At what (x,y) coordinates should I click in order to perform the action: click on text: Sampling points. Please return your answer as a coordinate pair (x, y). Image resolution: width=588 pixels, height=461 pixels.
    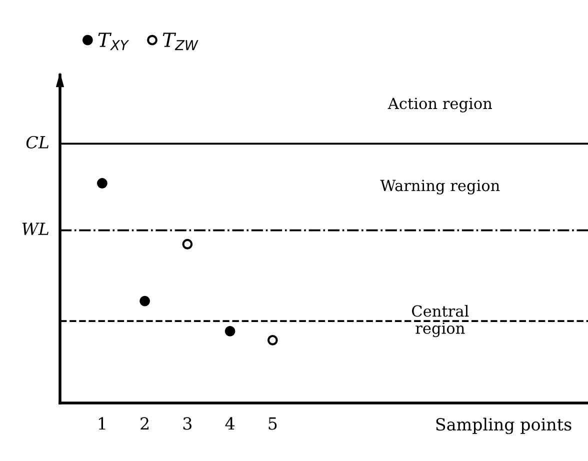
    Looking at the image, I should click on (504, 426).